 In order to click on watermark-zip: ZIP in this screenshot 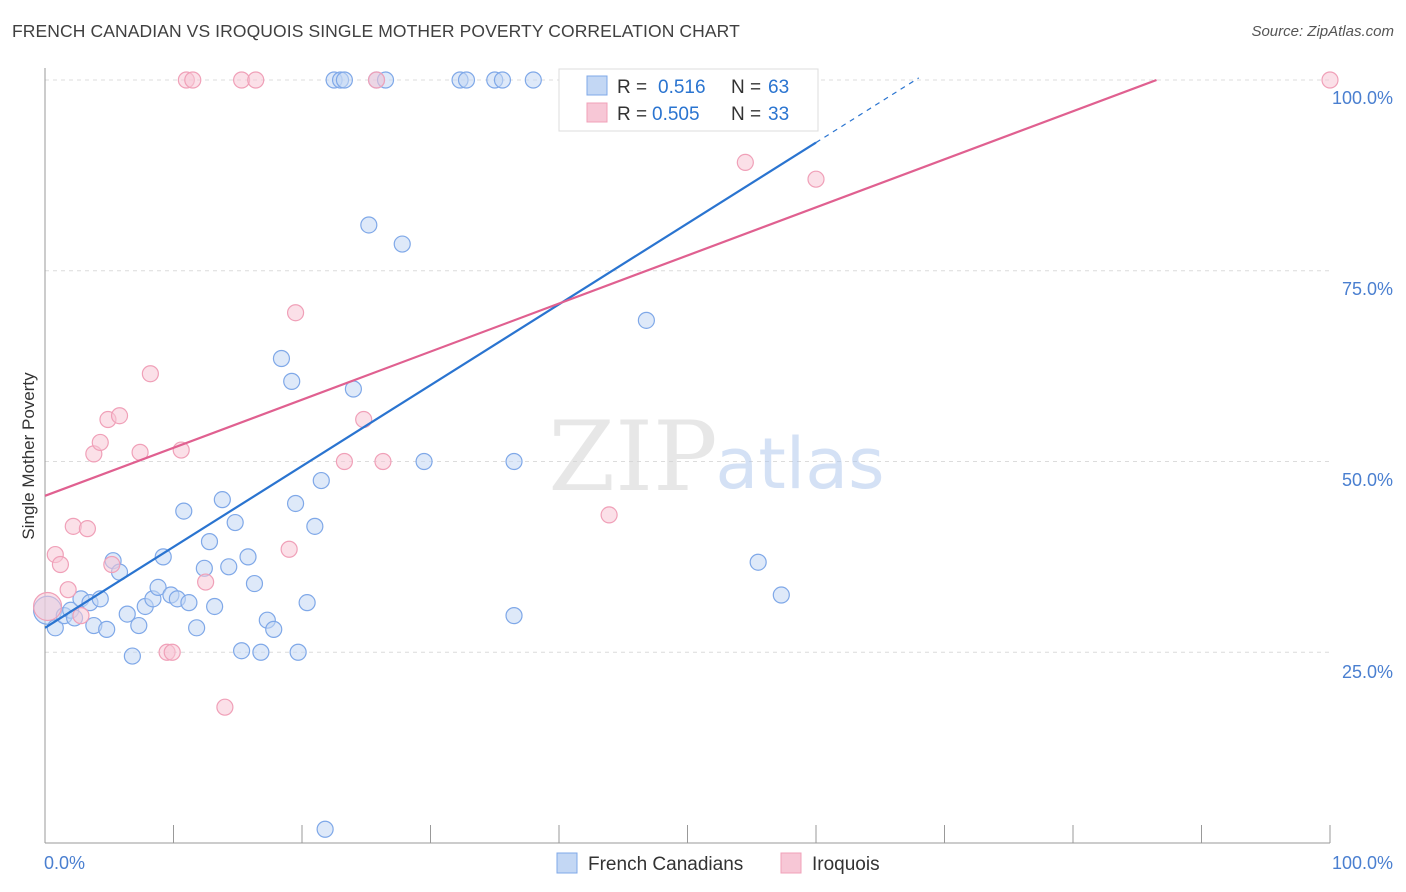, I will do `click(632, 457)`.